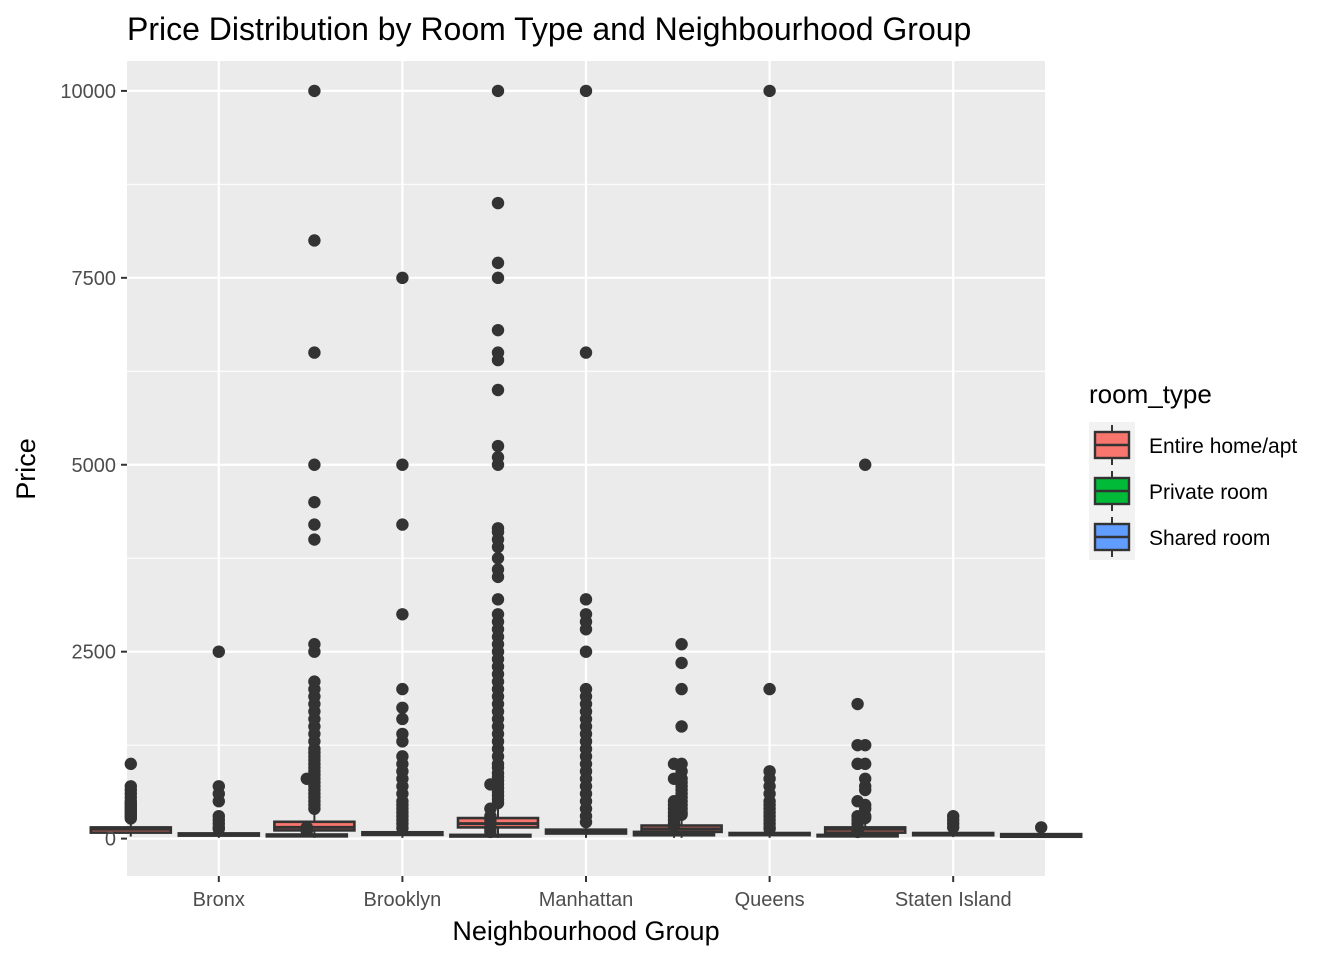  Describe the element at coordinates (1208, 492) in the screenshot. I see `legend-label: Private room` at that location.